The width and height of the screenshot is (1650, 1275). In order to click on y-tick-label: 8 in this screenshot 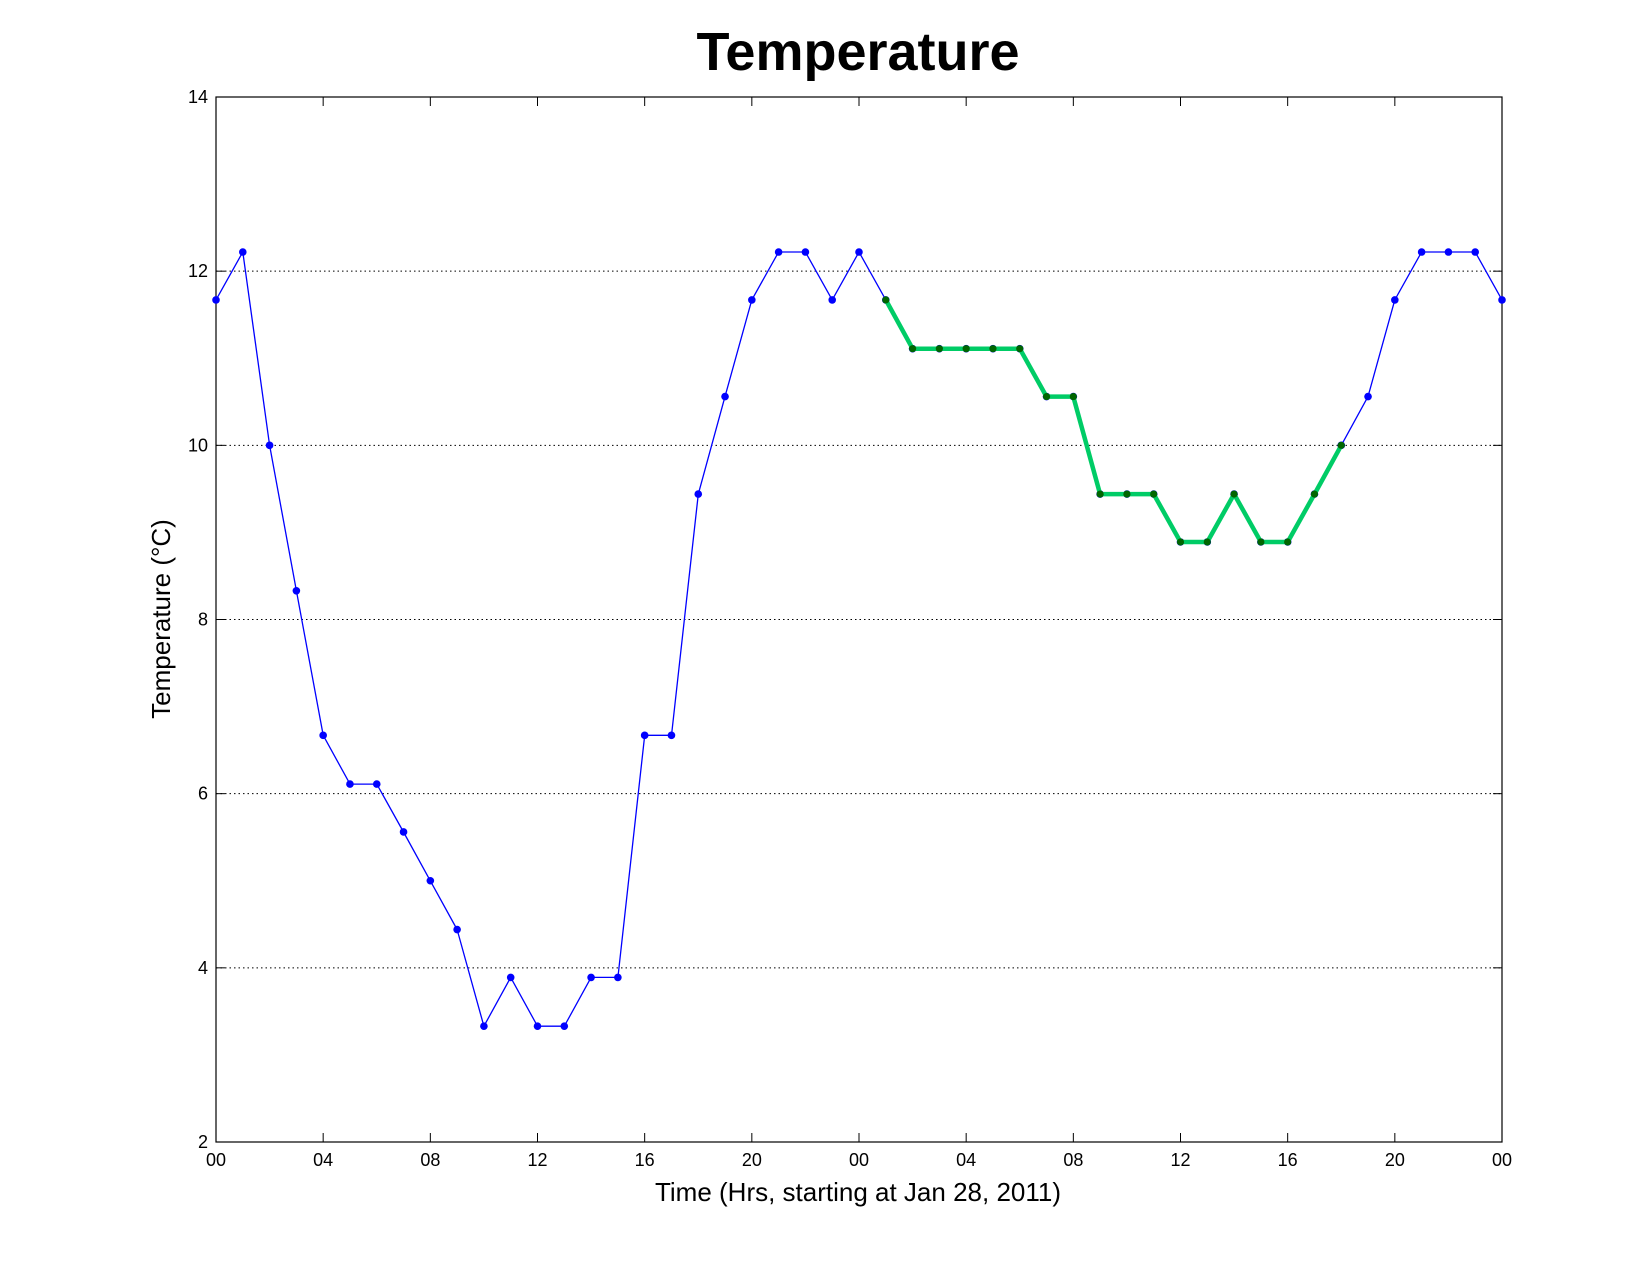, I will do `click(203, 620)`.